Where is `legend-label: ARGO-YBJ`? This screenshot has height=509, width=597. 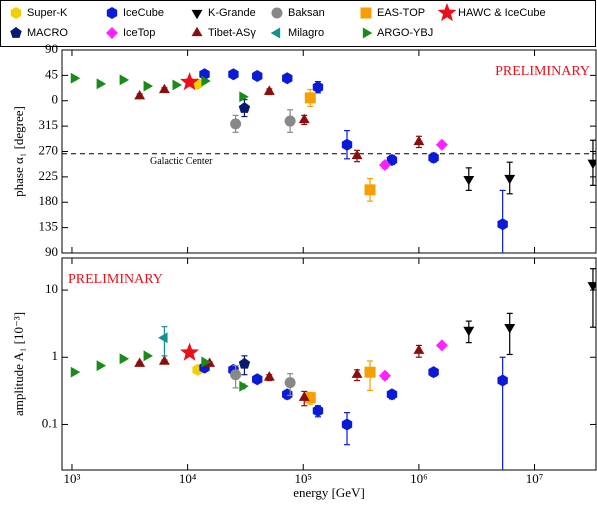 legend-label: ARGO-YBJ is located at coordinates (405, 33).